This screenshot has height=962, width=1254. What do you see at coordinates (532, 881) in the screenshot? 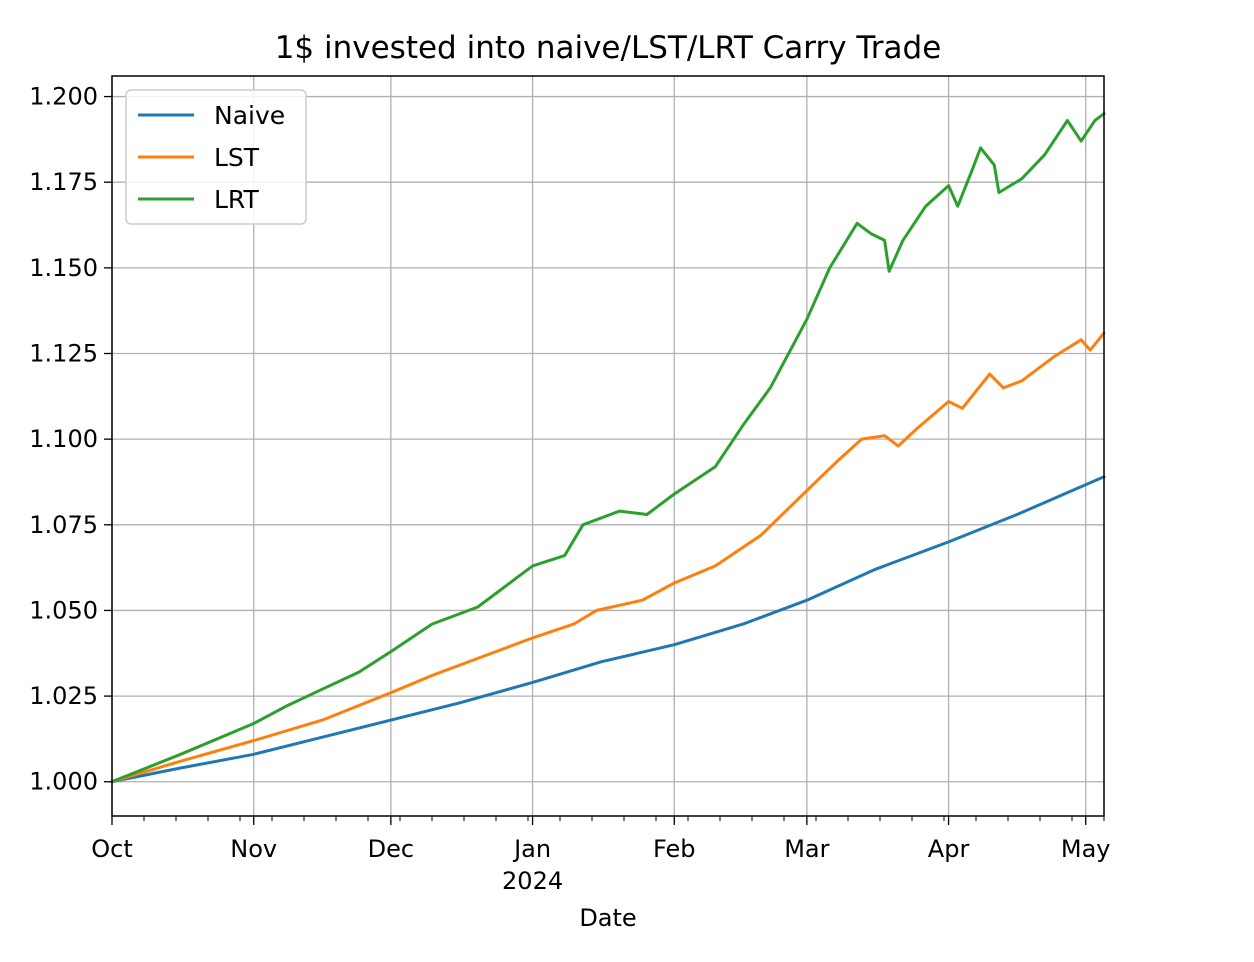
I see `x-tick-sublabel: 2024` at bounding box center [532, 881].